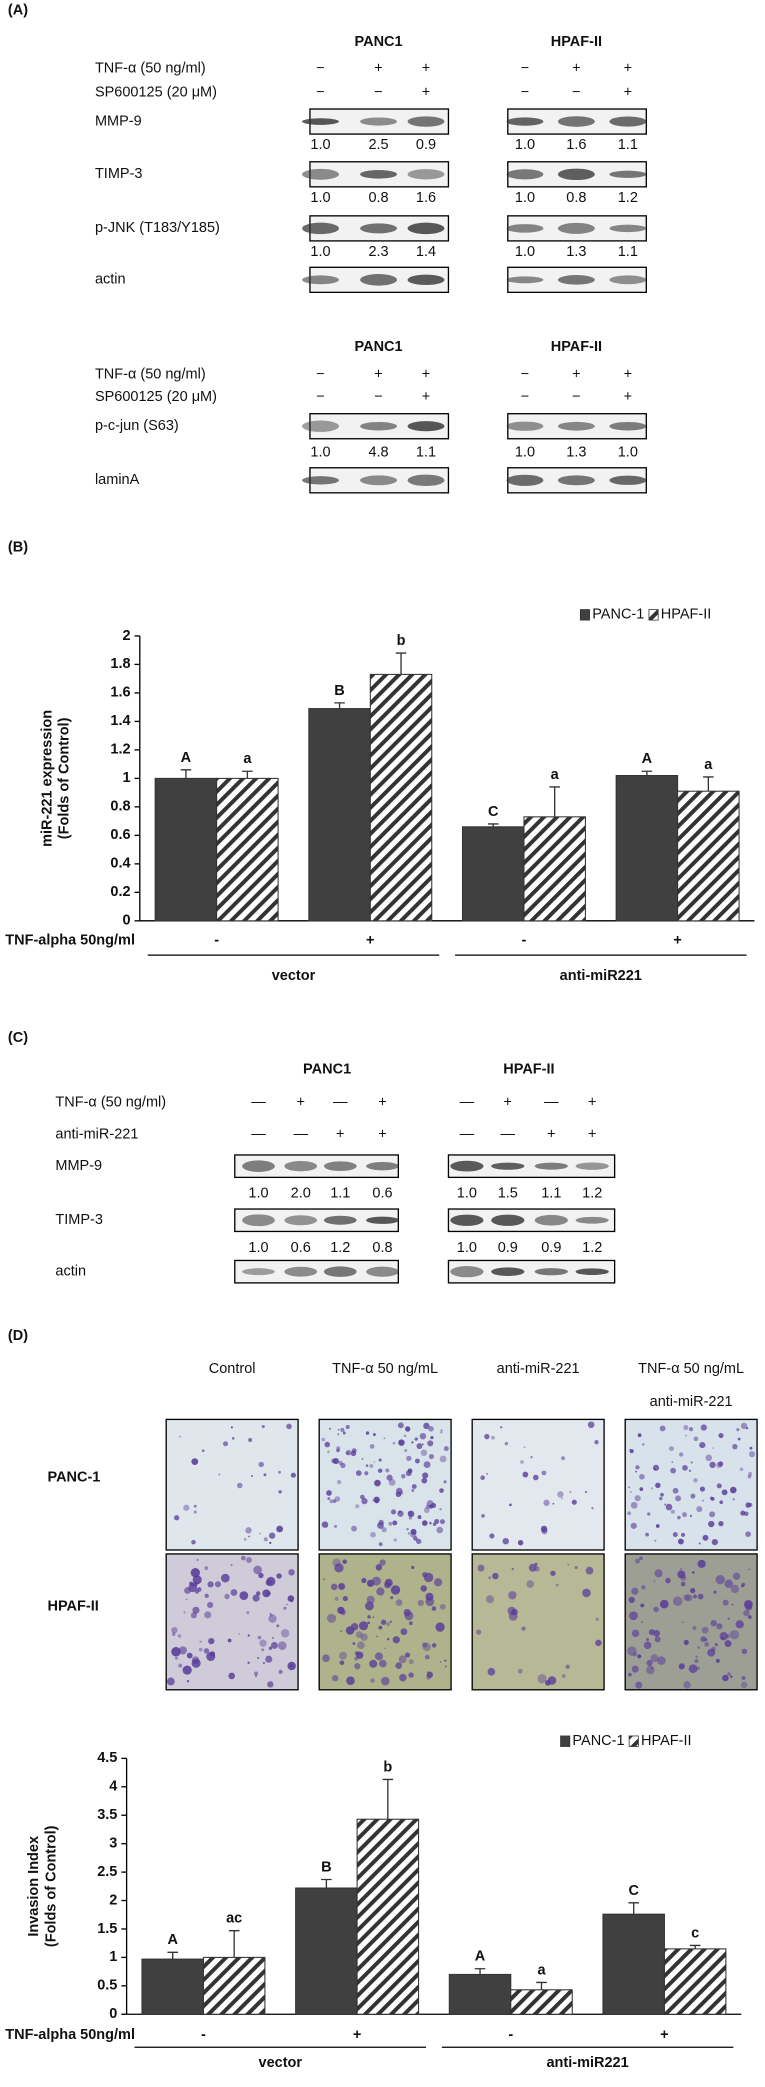 This screenshot has width=765, height=2087. I want to click on quantification: 1.3, so click(576, 452).